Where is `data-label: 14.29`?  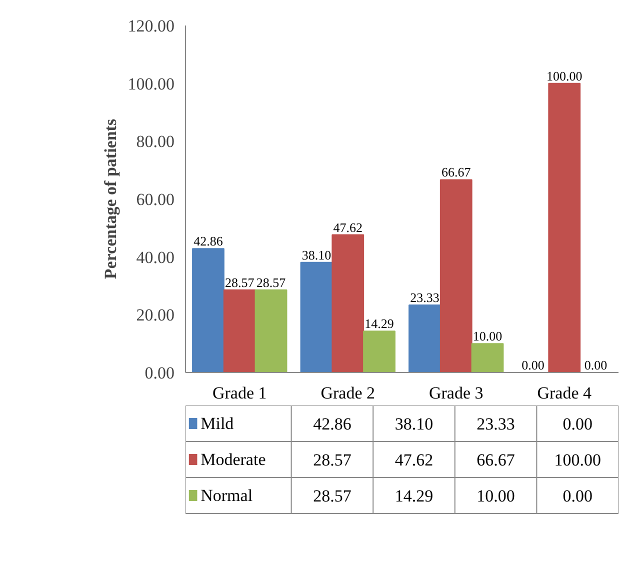
data-label: 14.29 is located at coordinates (379, 324).